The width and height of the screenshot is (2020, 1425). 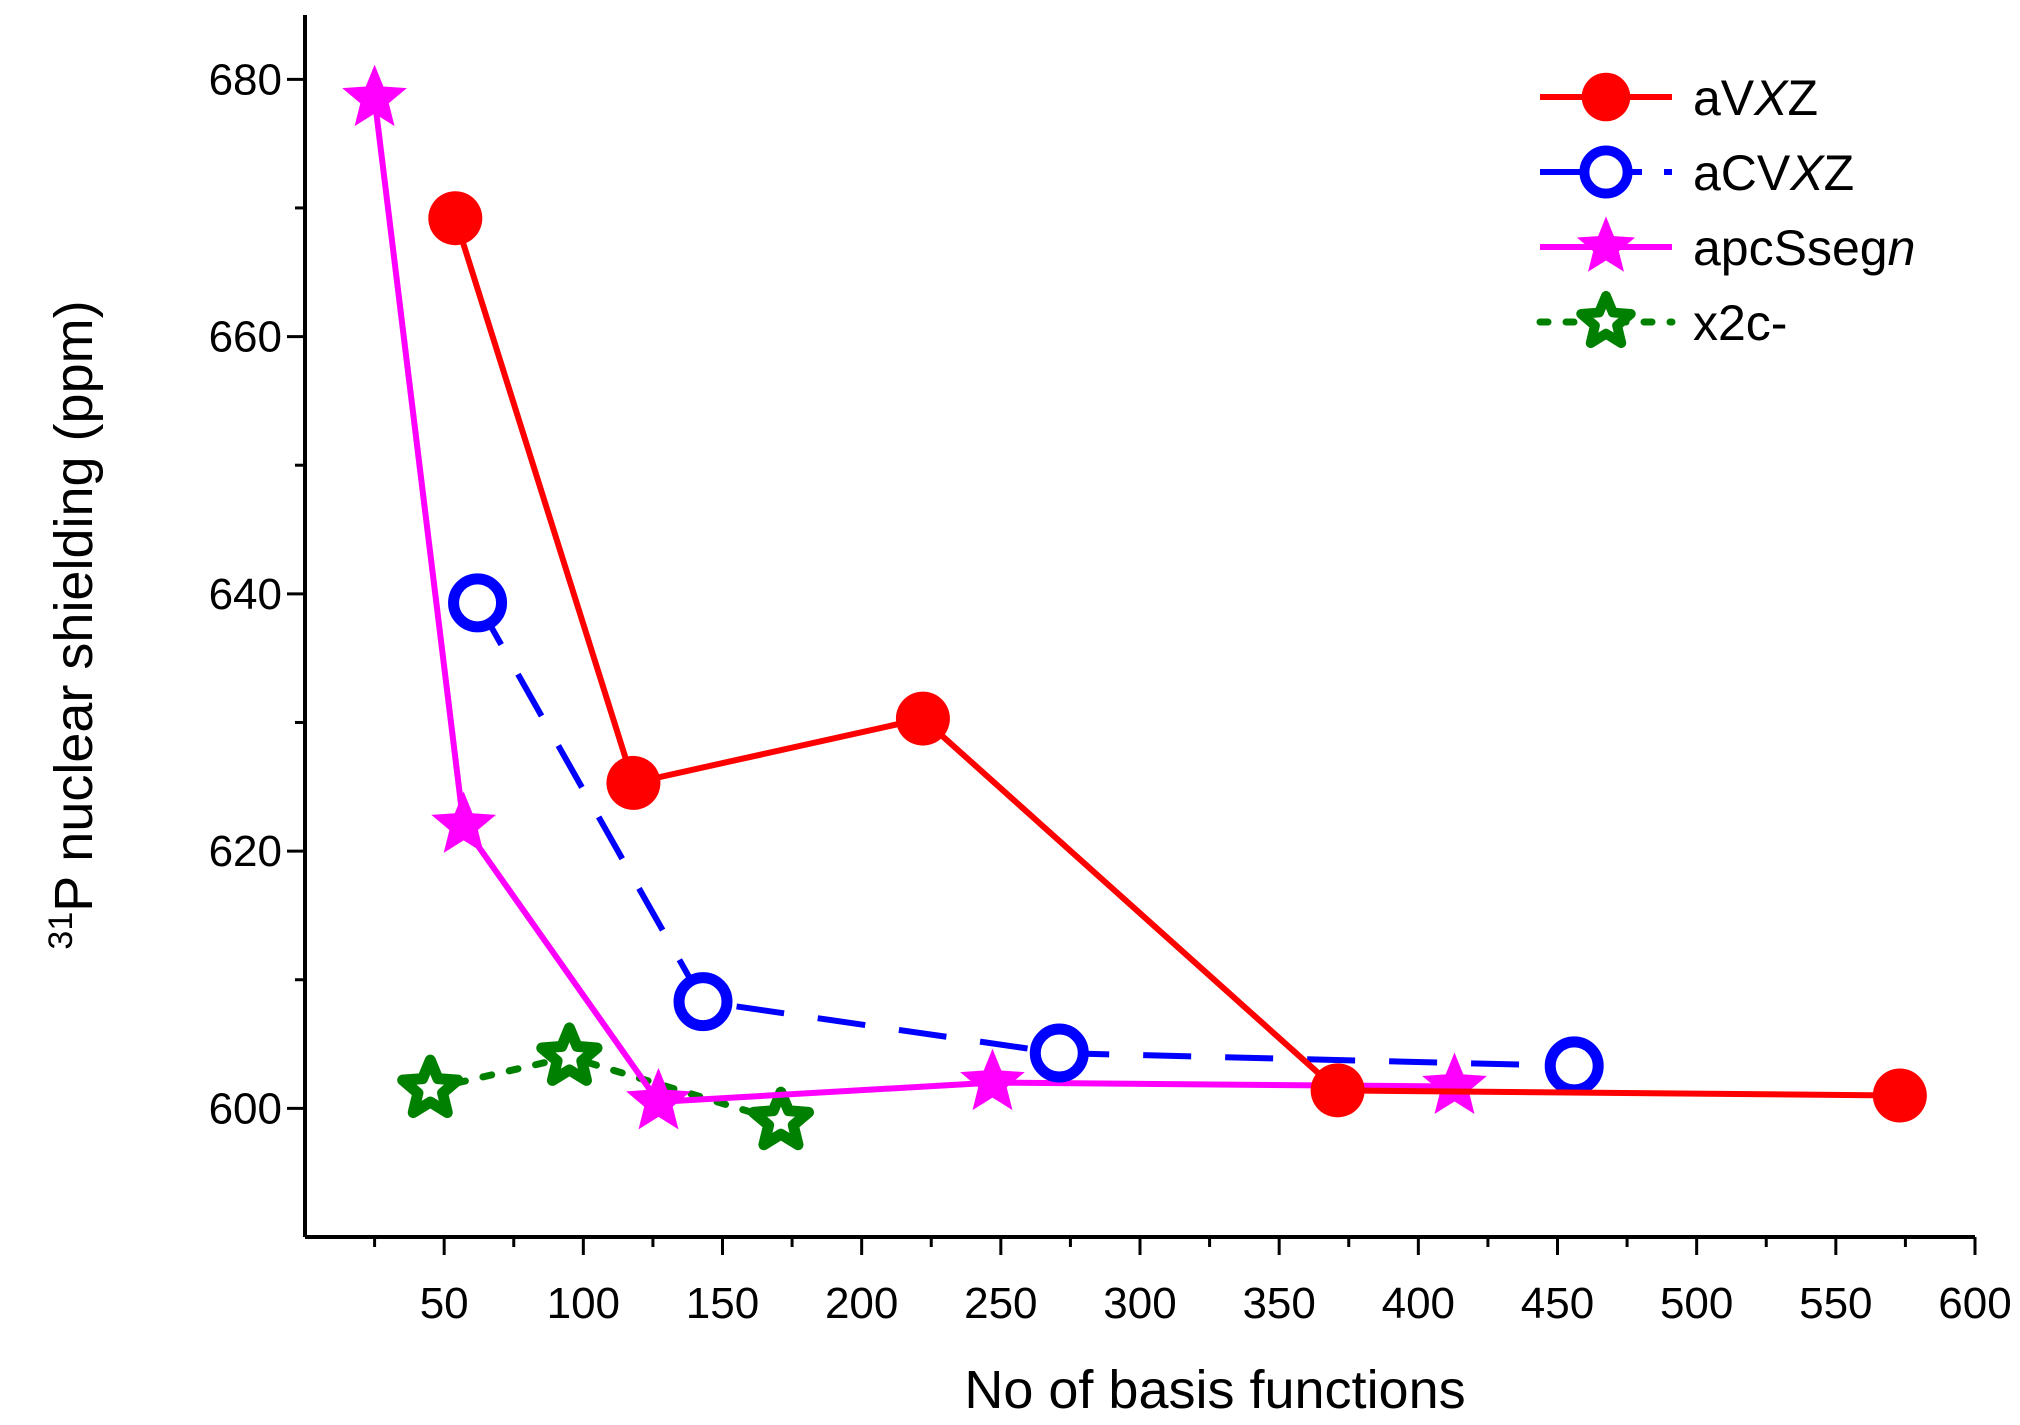 I want to click on y-tick-label: 640, so click(x=245, y=594).